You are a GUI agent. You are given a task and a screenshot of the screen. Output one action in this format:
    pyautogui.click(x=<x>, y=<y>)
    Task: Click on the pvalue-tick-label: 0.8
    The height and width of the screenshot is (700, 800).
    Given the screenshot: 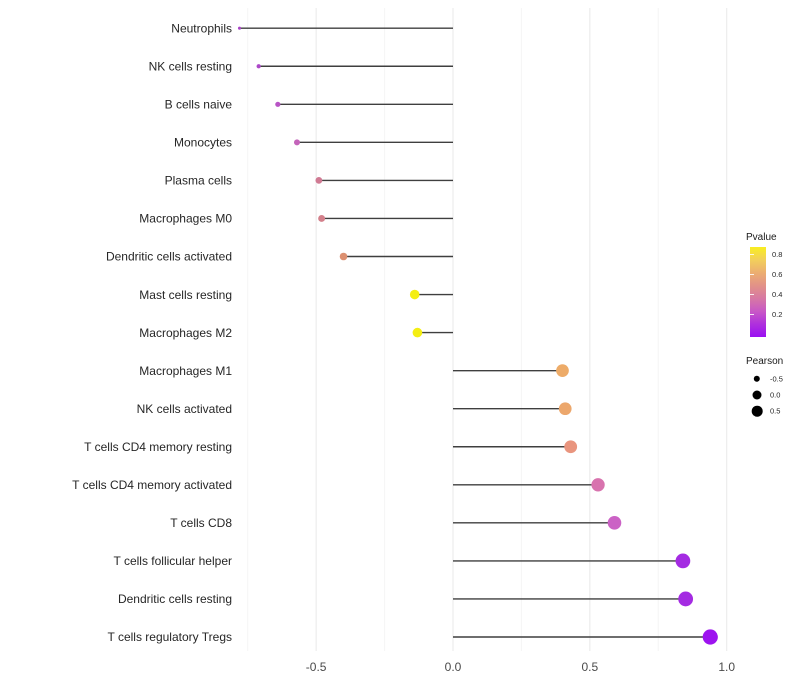 What is the action you would take?
    pyautogui.click(x=777, y=254)
    